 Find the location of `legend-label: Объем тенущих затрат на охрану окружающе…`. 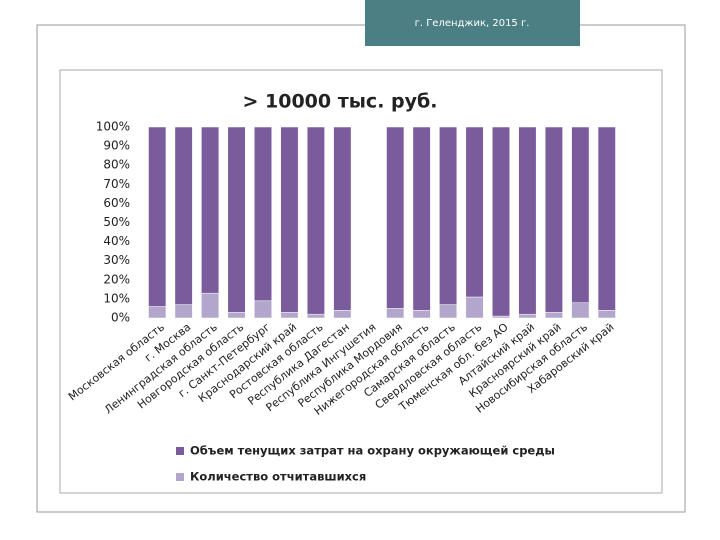

legend-label: Объем тенущих затрат на охрану окружающе… is located at coordinates (372, 451).